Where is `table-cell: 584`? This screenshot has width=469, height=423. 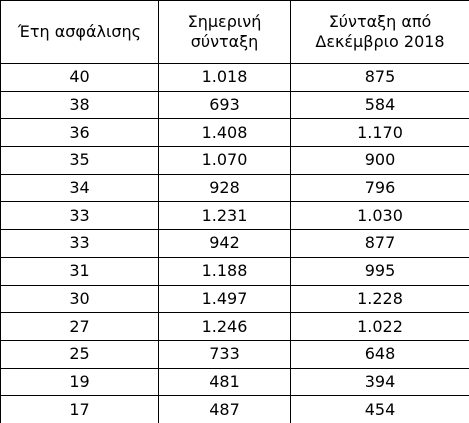 table-cell: 584 is located at coordinates (379, 105).